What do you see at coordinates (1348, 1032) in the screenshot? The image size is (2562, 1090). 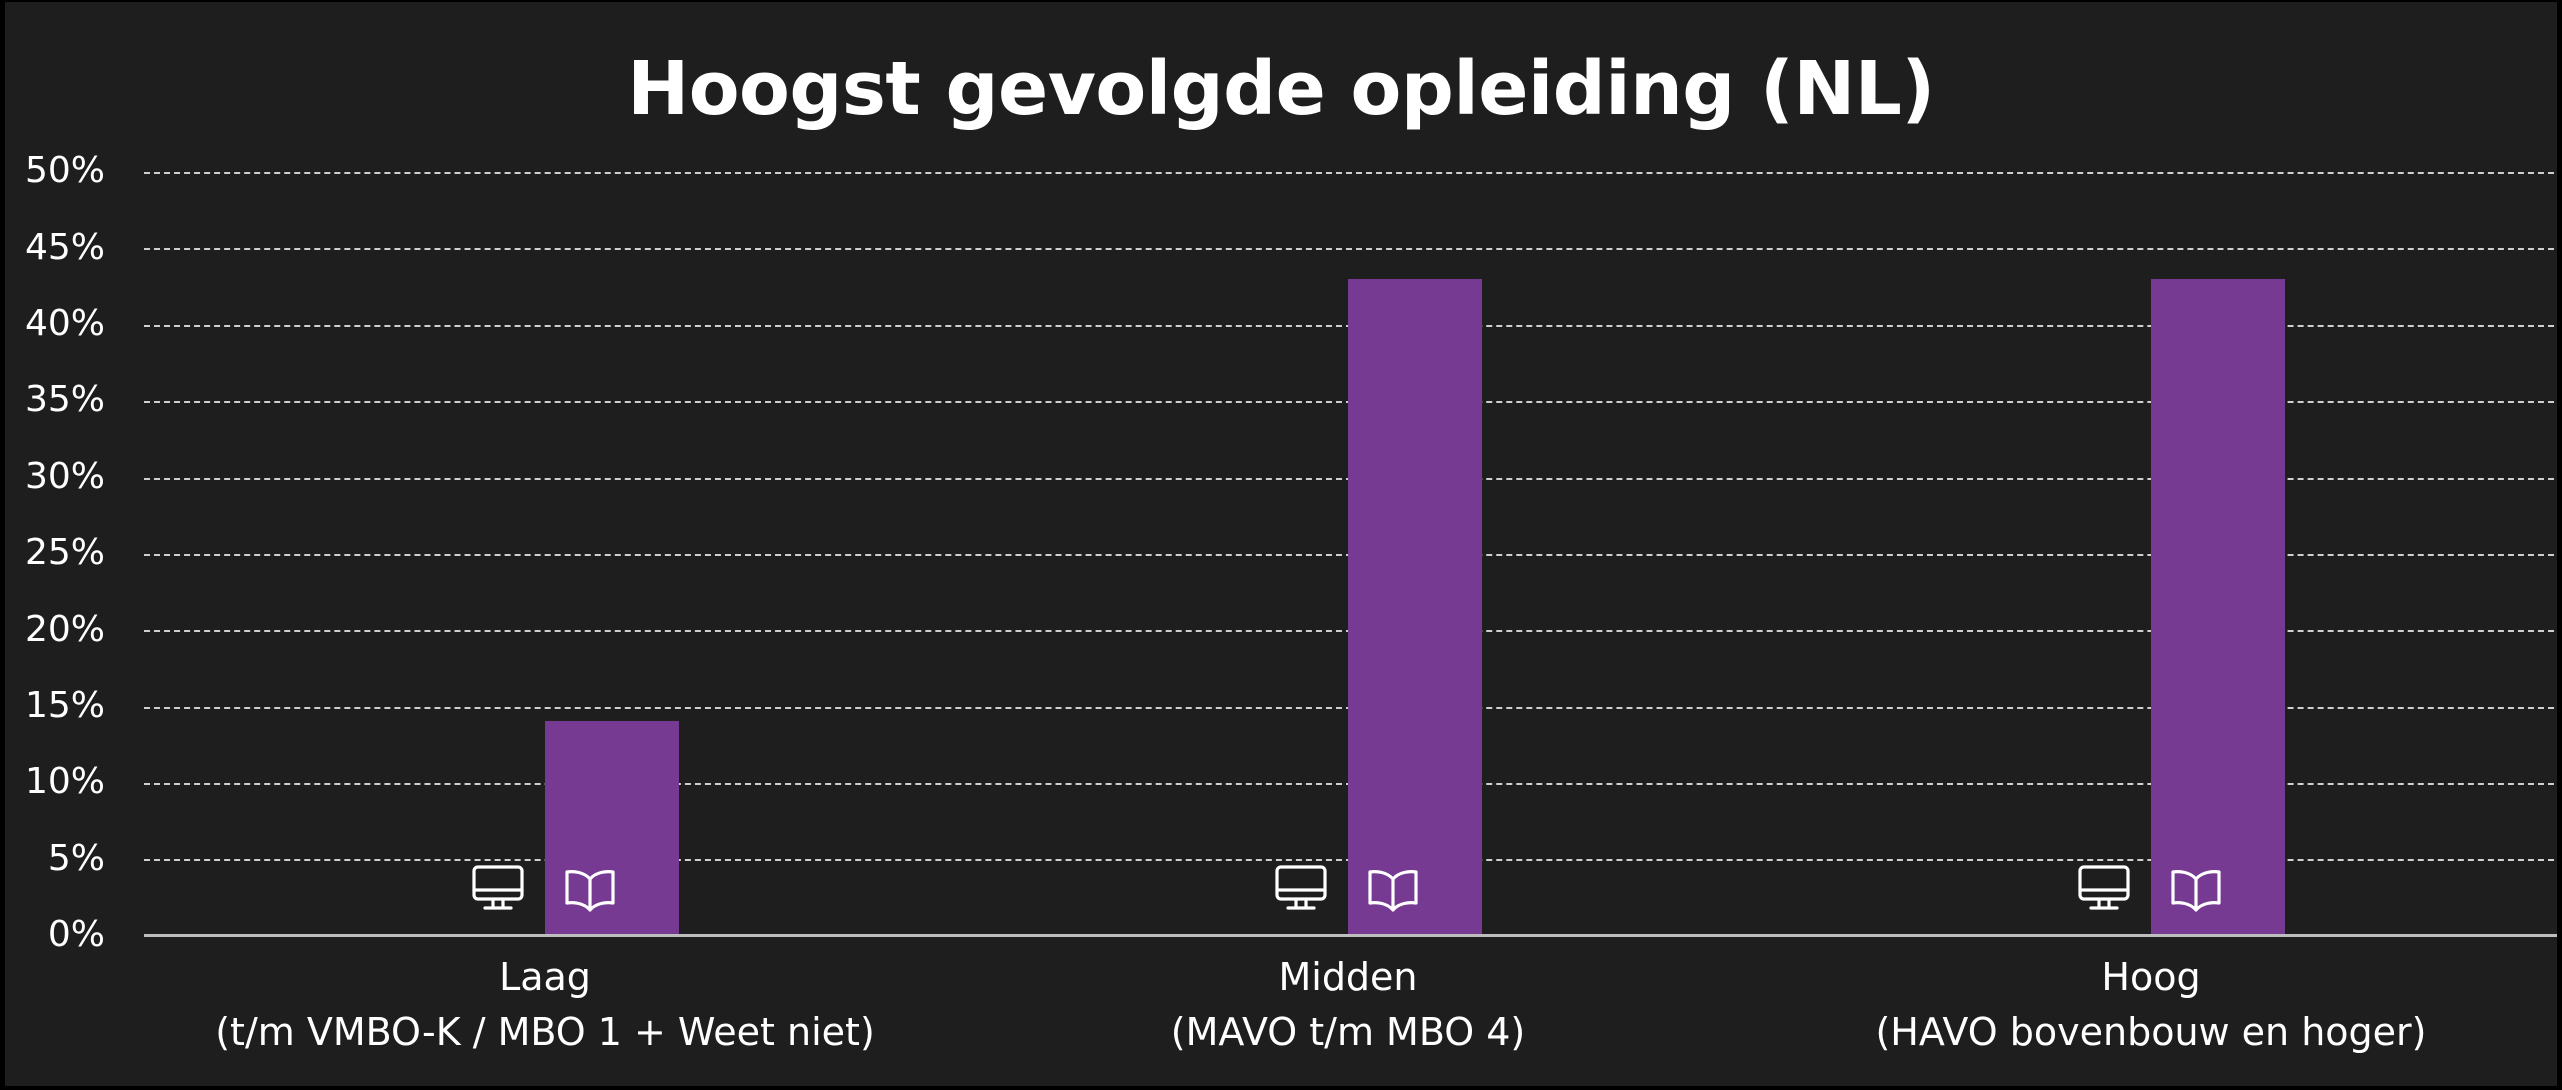 I see `category-sublabel: (MAVO t/m MBO 4)` at bounding box center [1348, 1032].